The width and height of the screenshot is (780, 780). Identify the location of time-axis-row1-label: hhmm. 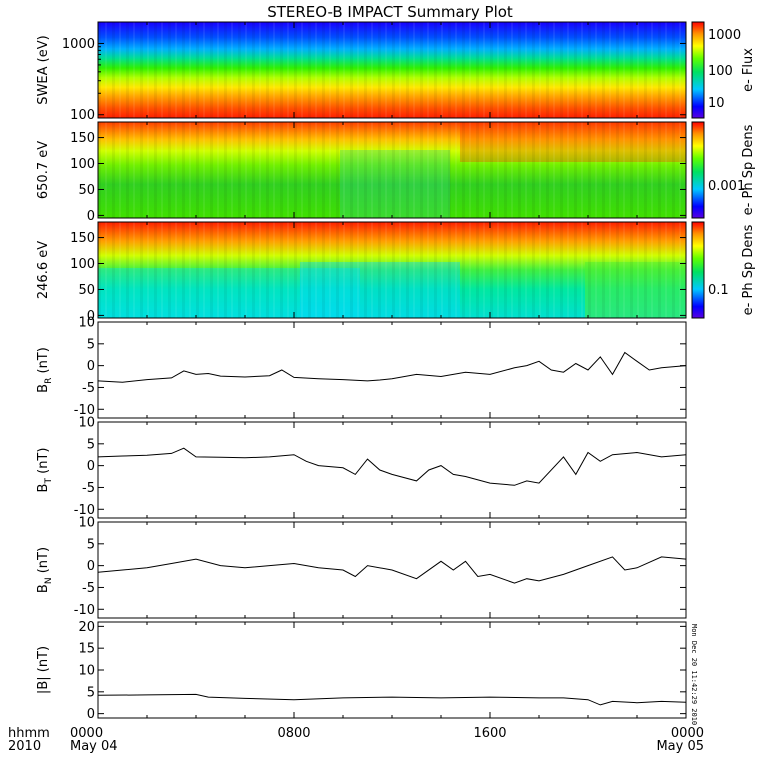
(29, 733).